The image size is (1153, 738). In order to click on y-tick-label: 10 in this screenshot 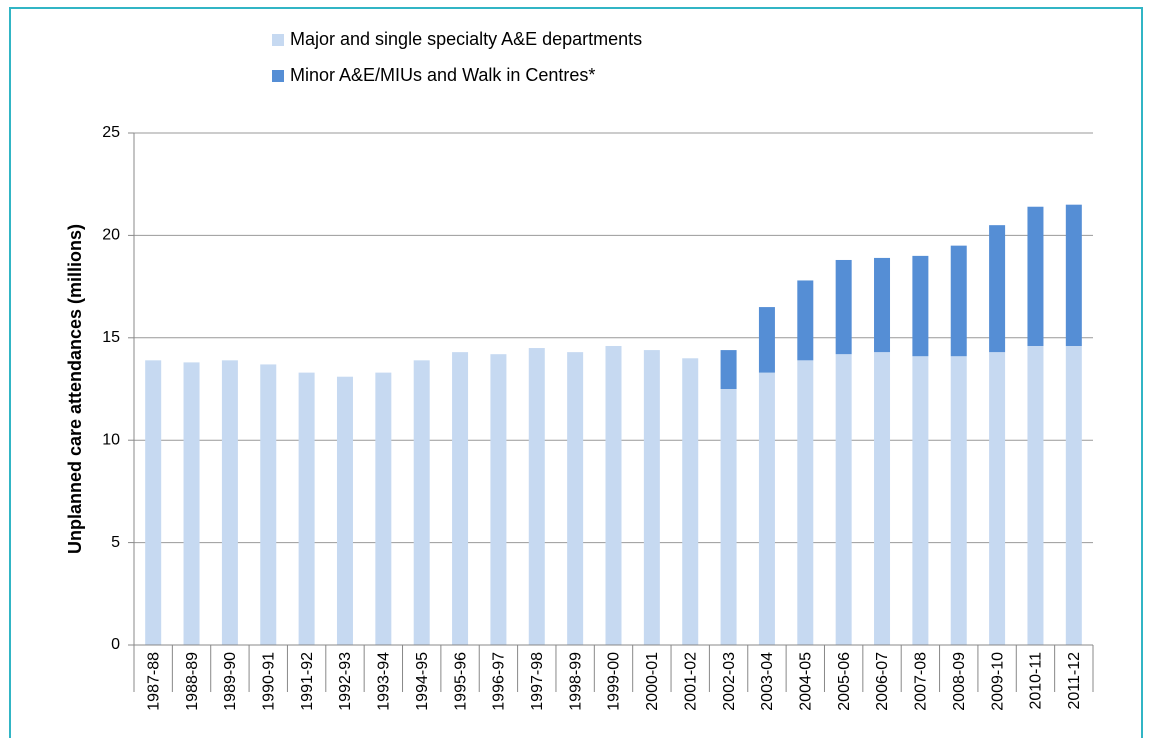, I will do `click(111, 439)`.